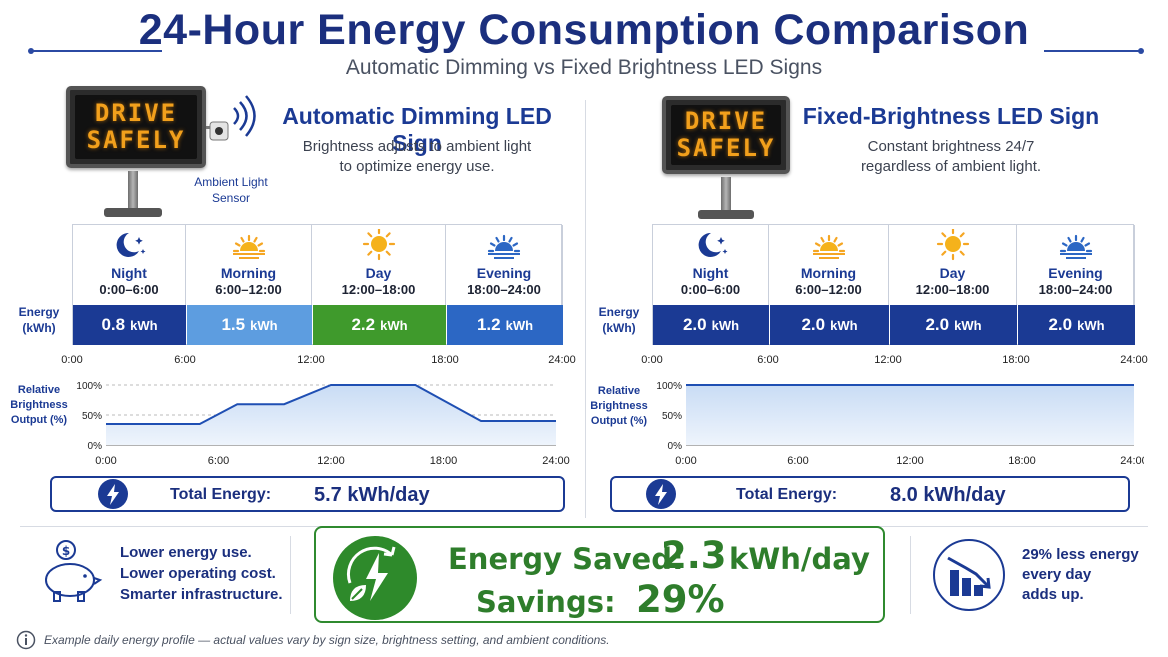 The width and height of the screenshot is (1168, 657). I want to click on period-tick-label: 12:00, so click(888, 360).